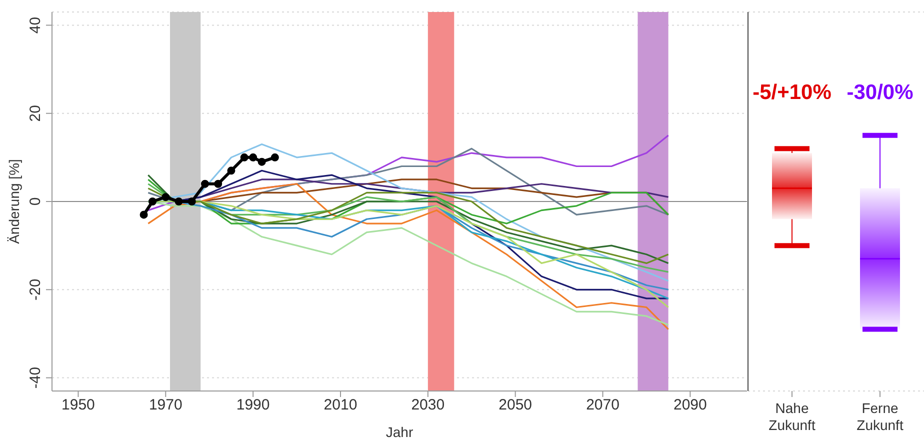 The image size is (924, 439). What do you see at coordinates (792, 92) in the screenshot?
I see `annotation: -5/+10%` at bounding box center [792, 92].